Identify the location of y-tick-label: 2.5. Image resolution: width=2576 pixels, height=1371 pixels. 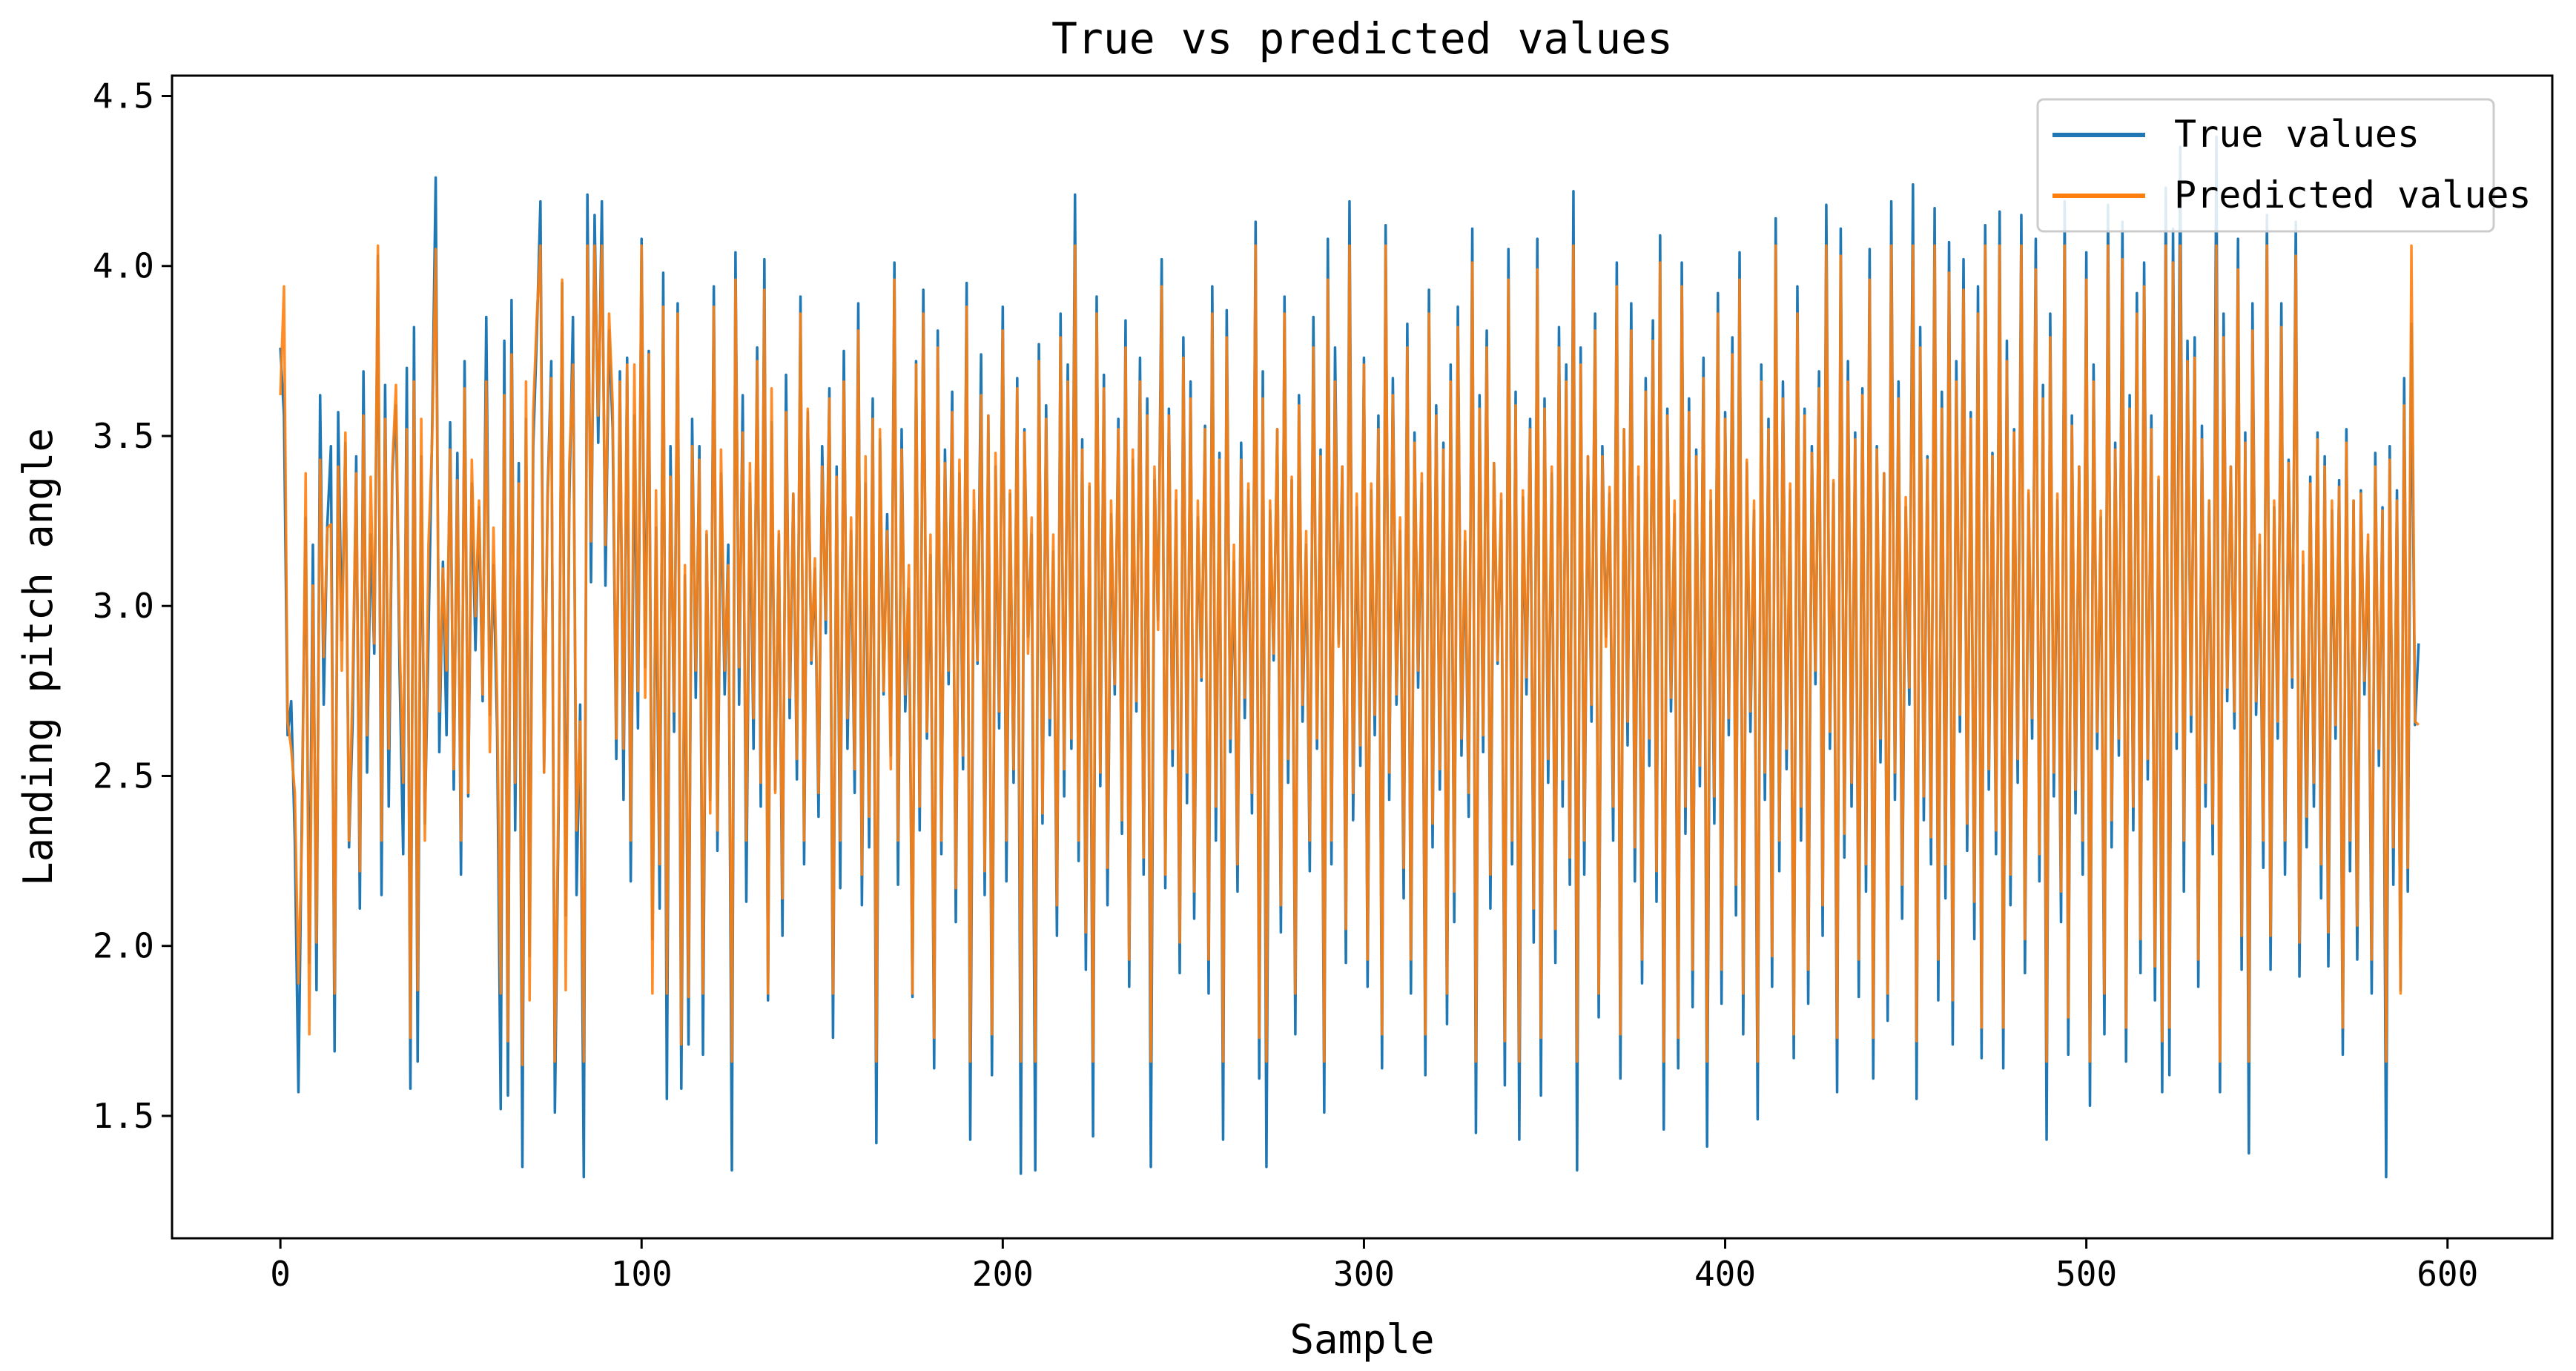
(123, 776).